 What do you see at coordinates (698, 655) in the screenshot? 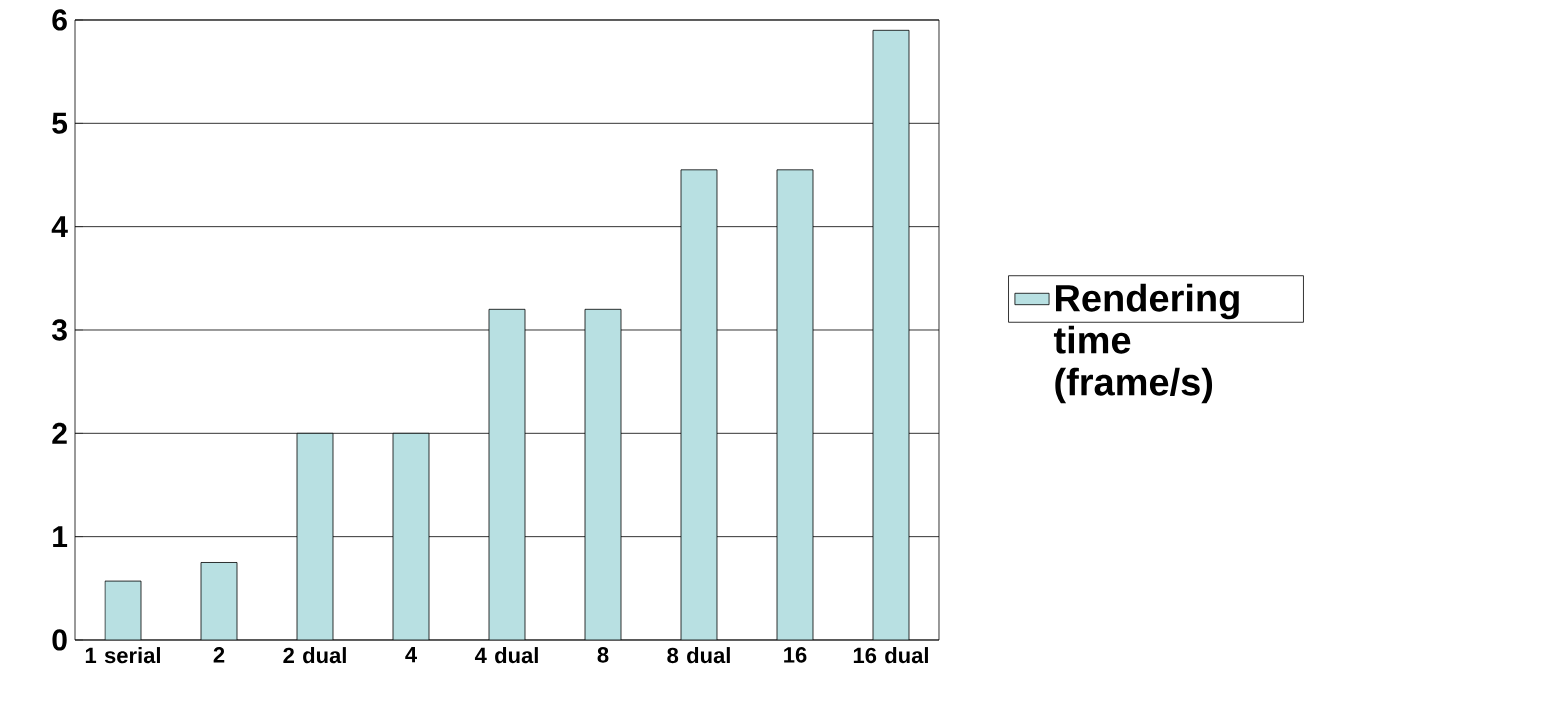
I see `x-tick-label: 8 dual` at bounding box center [698, 655].